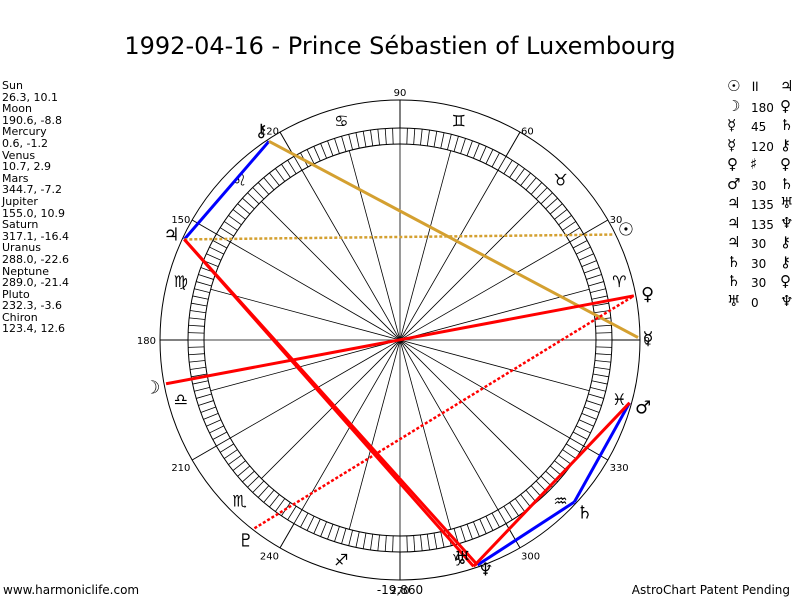 The height and width of the screenshot is (600, 800). I want to click on zodiac-sign-icon: ♓, so click(619, 399).